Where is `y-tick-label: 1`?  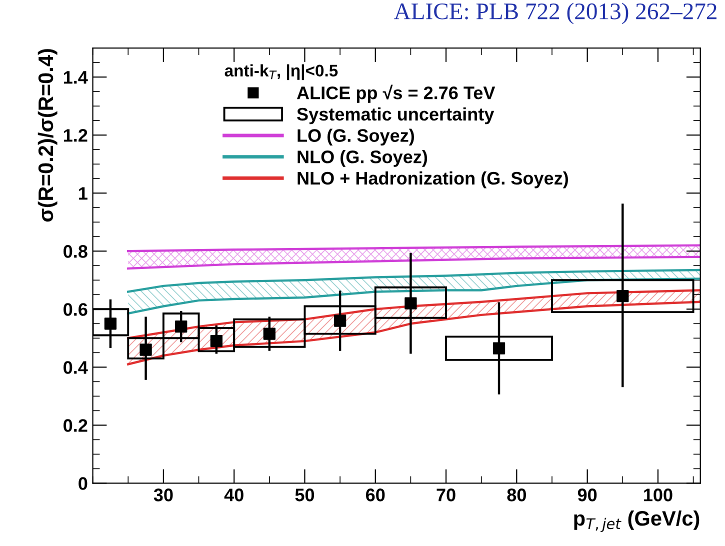
y-tick-label: 1 is located at coordinates (83, 193).